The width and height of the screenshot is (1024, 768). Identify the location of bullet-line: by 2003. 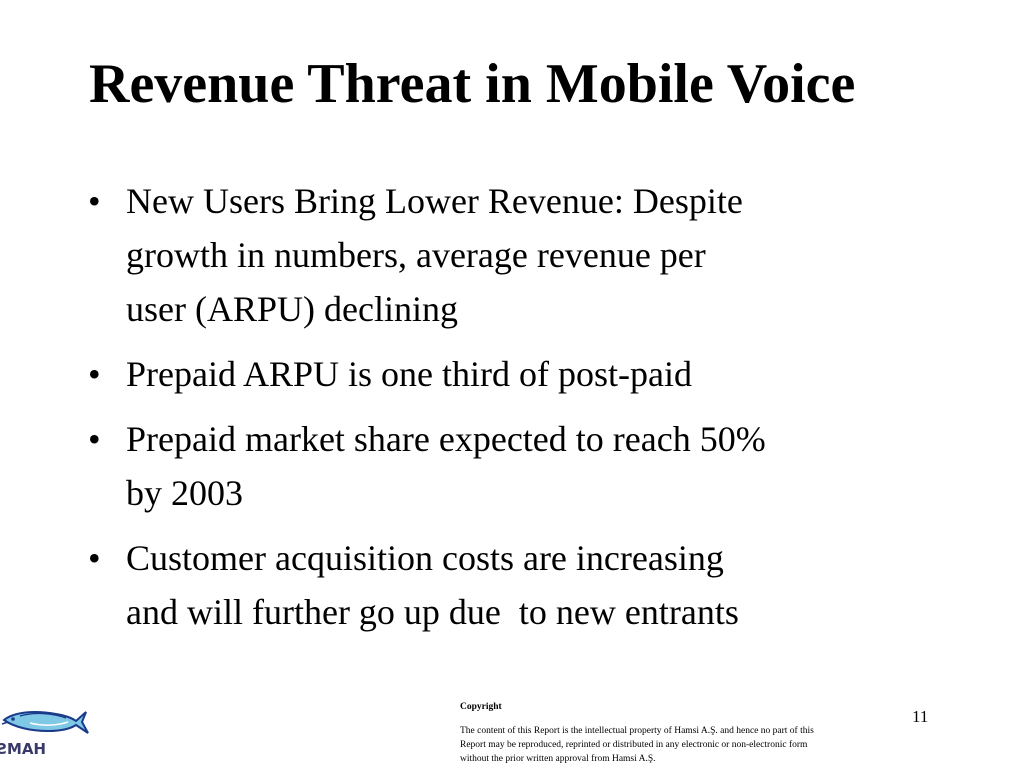
(184, 493).